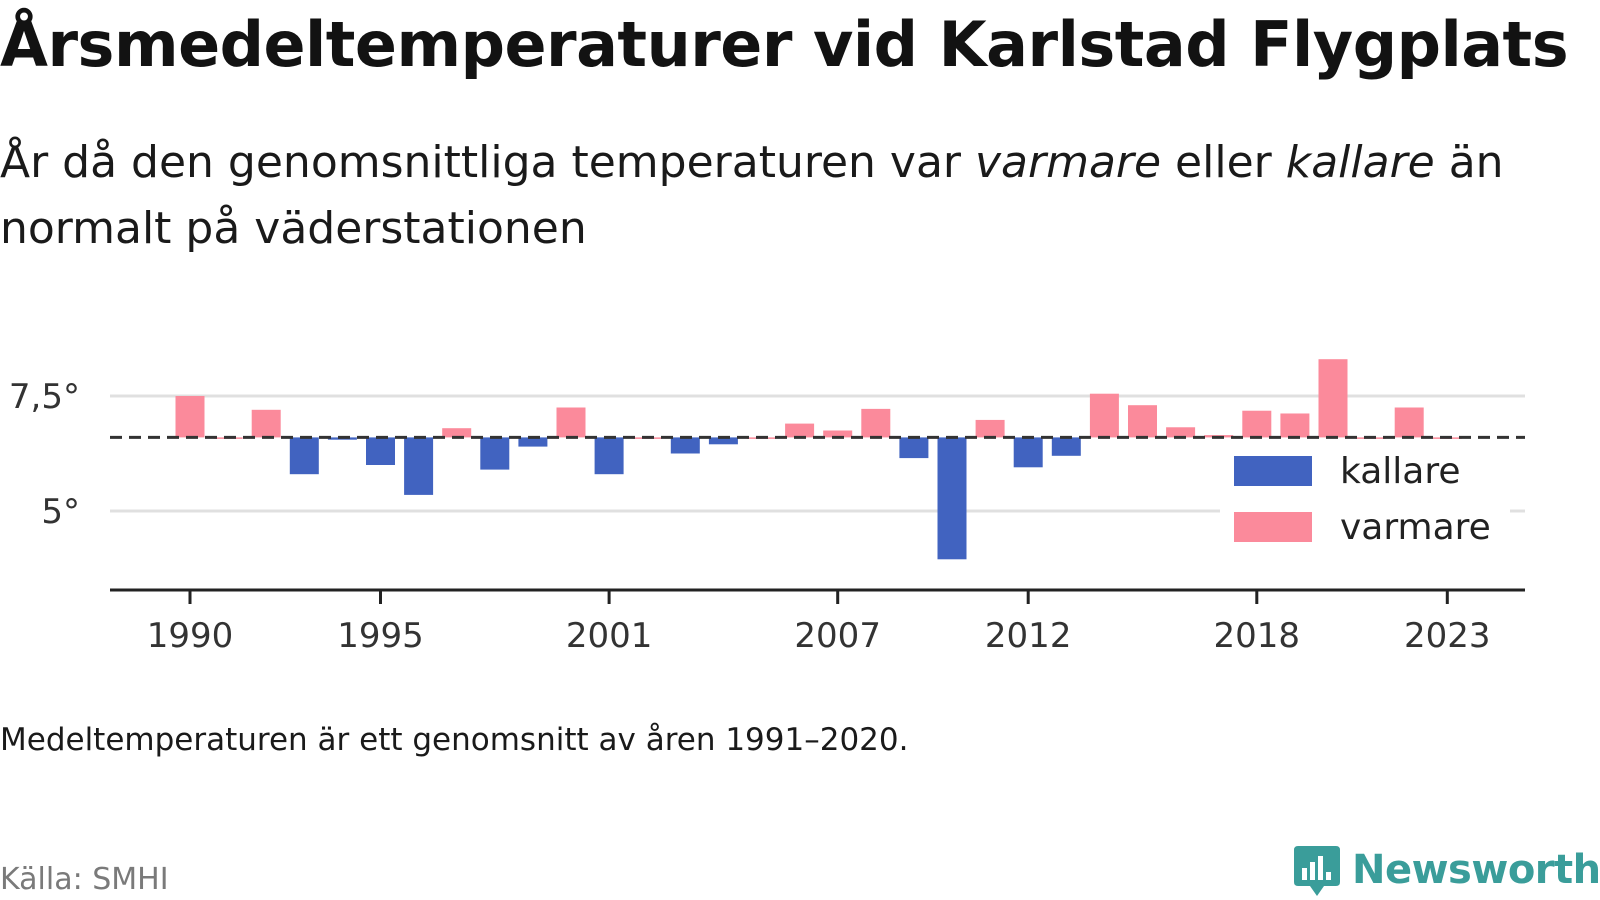 The width and height of the screenshot is (1600, 900). I want to click on bar-2007, so click(838, 434).